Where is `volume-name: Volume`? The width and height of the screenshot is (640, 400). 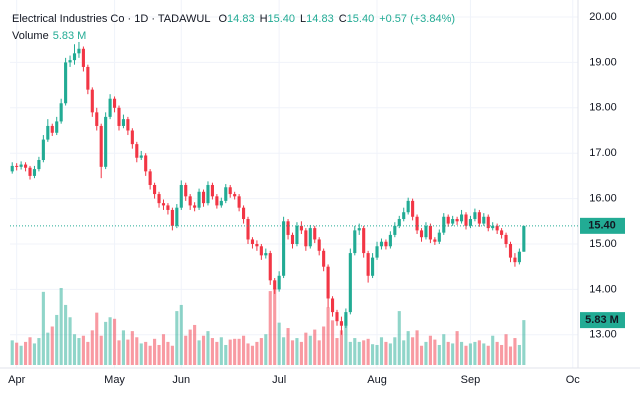
volume-name: Volume is located at coordinates (30, 36).